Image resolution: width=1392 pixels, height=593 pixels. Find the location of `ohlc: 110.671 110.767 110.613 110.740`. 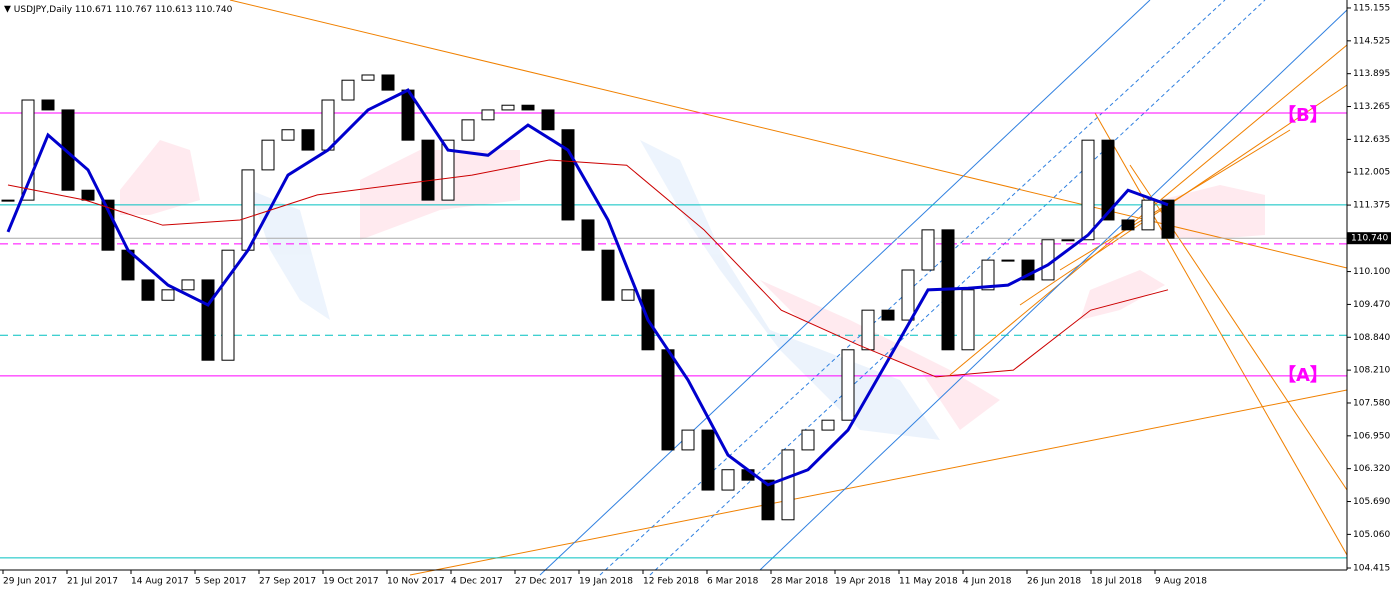

ohlc: 110.671 110.767 110.613 110.740 is located at coordinates (154, 10).